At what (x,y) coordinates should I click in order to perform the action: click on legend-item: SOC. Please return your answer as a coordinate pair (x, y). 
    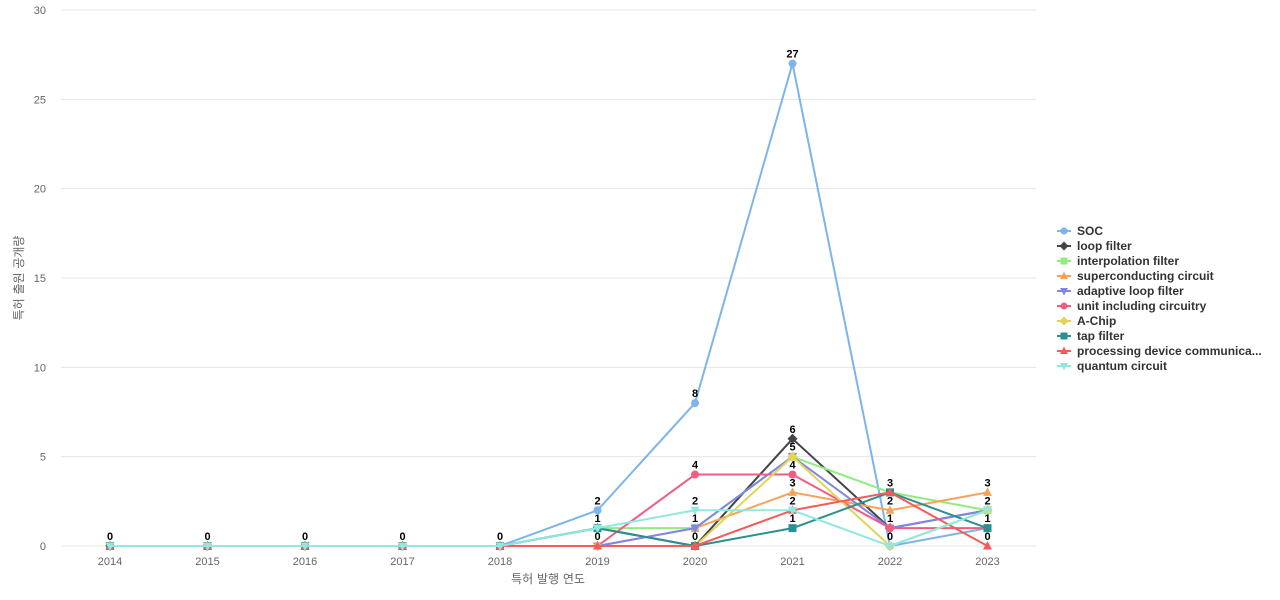
    Looking at the image, I should click on (1080, 231).